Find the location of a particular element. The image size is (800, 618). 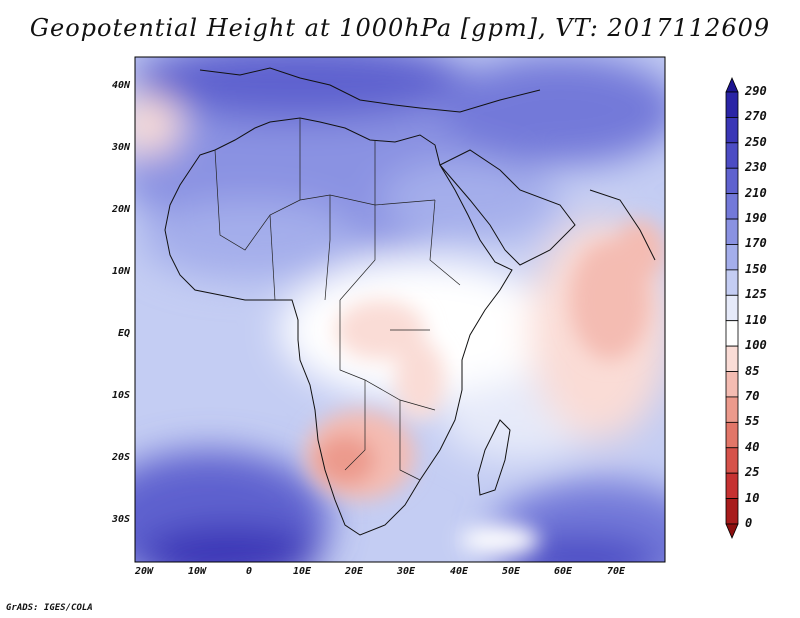

lat-label-10s: 10S is located at coordinates (120, 395).